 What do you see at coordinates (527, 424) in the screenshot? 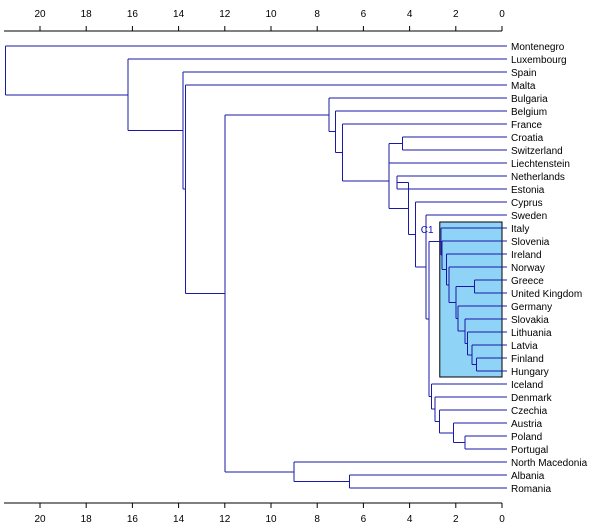
I see `leaf-label-austria: Austria` at bounding box center [527, 424].